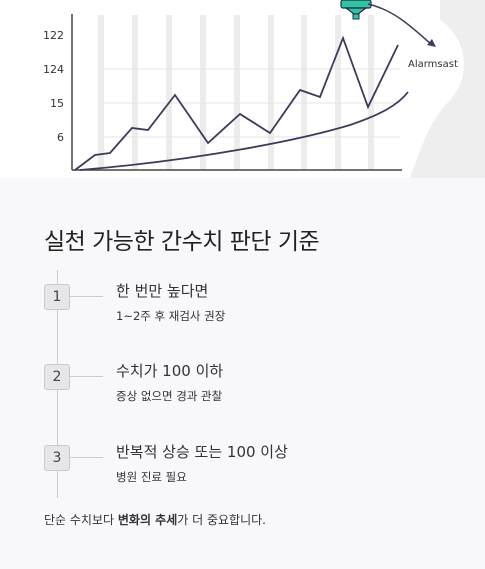 The image size is (485, 569). Describe the element at coordinates (151, 477) in the screenshot. I see `step-detail: 병원 진료 필요` at that location.